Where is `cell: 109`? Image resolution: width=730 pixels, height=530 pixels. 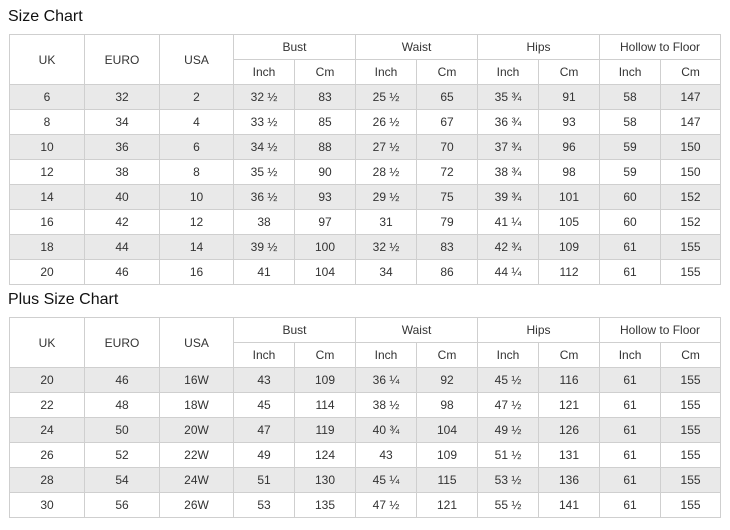
cell: 109 is located at coordinates (447, 455).